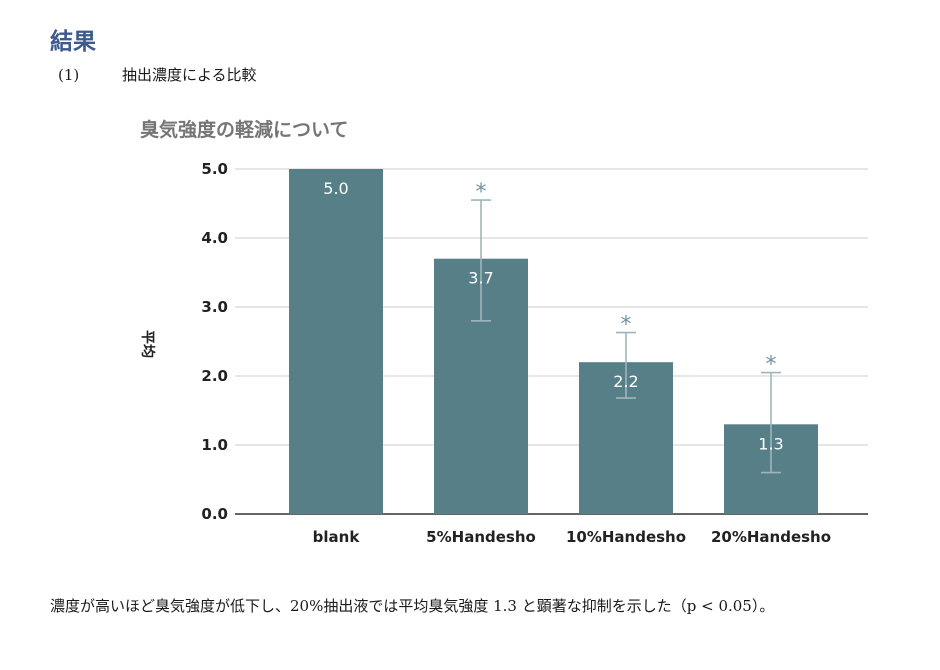 This screenshot has width=940, height=670. Describe the element at coordinates (244, 129) in the screenshot. I see `chart-title: 臭気強度の軽減について` at that location.